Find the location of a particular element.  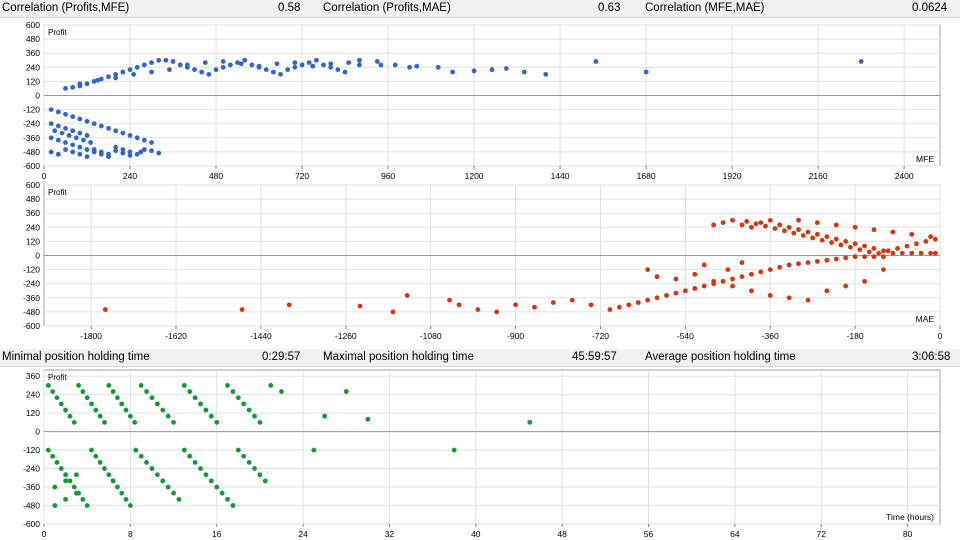

time-y-tick-label: -240 is located at coordinates (31, 469).